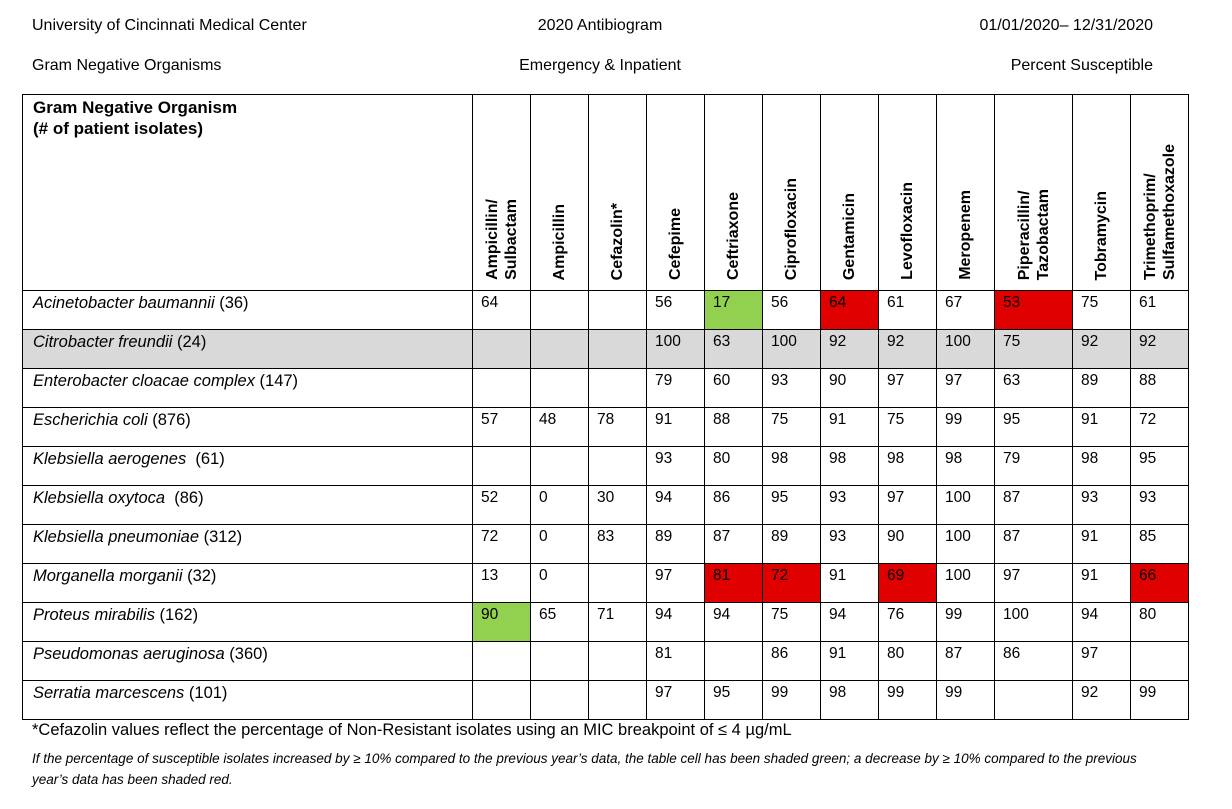 The height and width of the screenshot is (809, 1232). I want to click on antibiotic-name: Levofloxacin, so click(907, 231).